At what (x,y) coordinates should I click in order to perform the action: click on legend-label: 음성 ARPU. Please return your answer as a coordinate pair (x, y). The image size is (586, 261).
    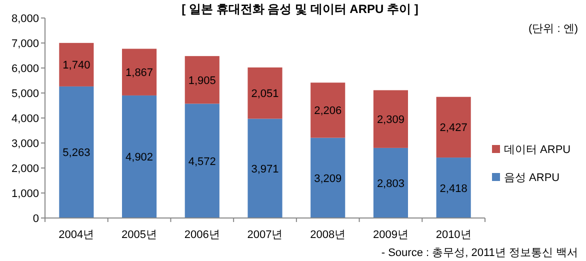
    Looking at the image, I should click on (532, 178).